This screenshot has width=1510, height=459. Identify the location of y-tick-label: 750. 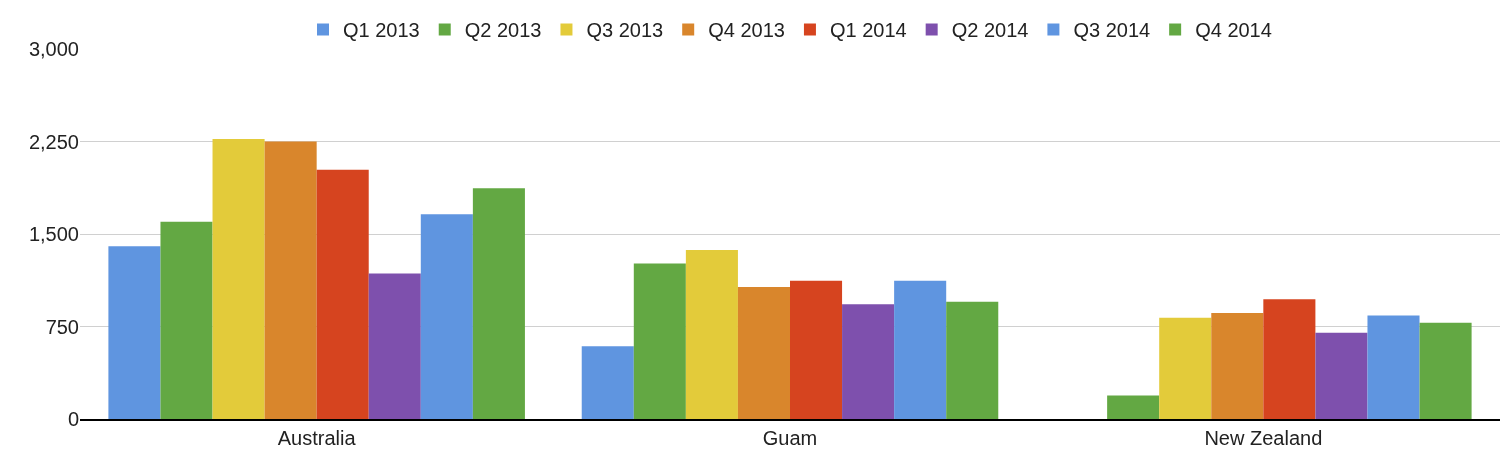
(62, 326).